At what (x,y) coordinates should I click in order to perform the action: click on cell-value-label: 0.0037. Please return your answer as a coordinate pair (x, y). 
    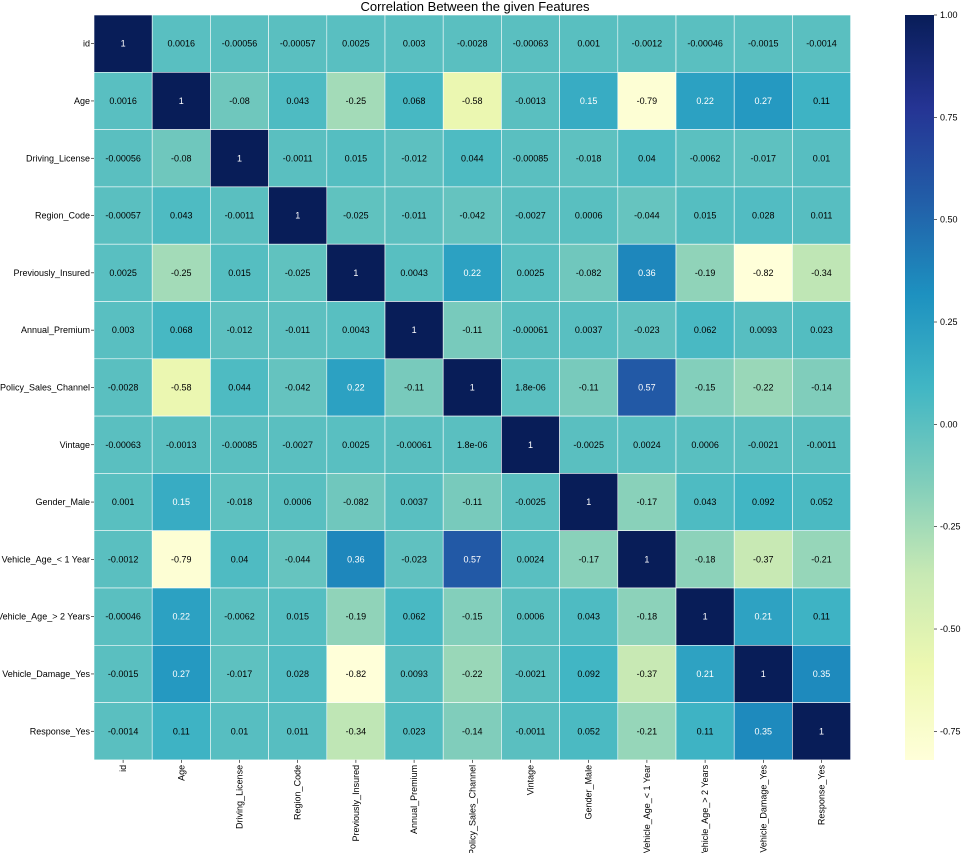
    Looking at the image, I should click on (589, 330).